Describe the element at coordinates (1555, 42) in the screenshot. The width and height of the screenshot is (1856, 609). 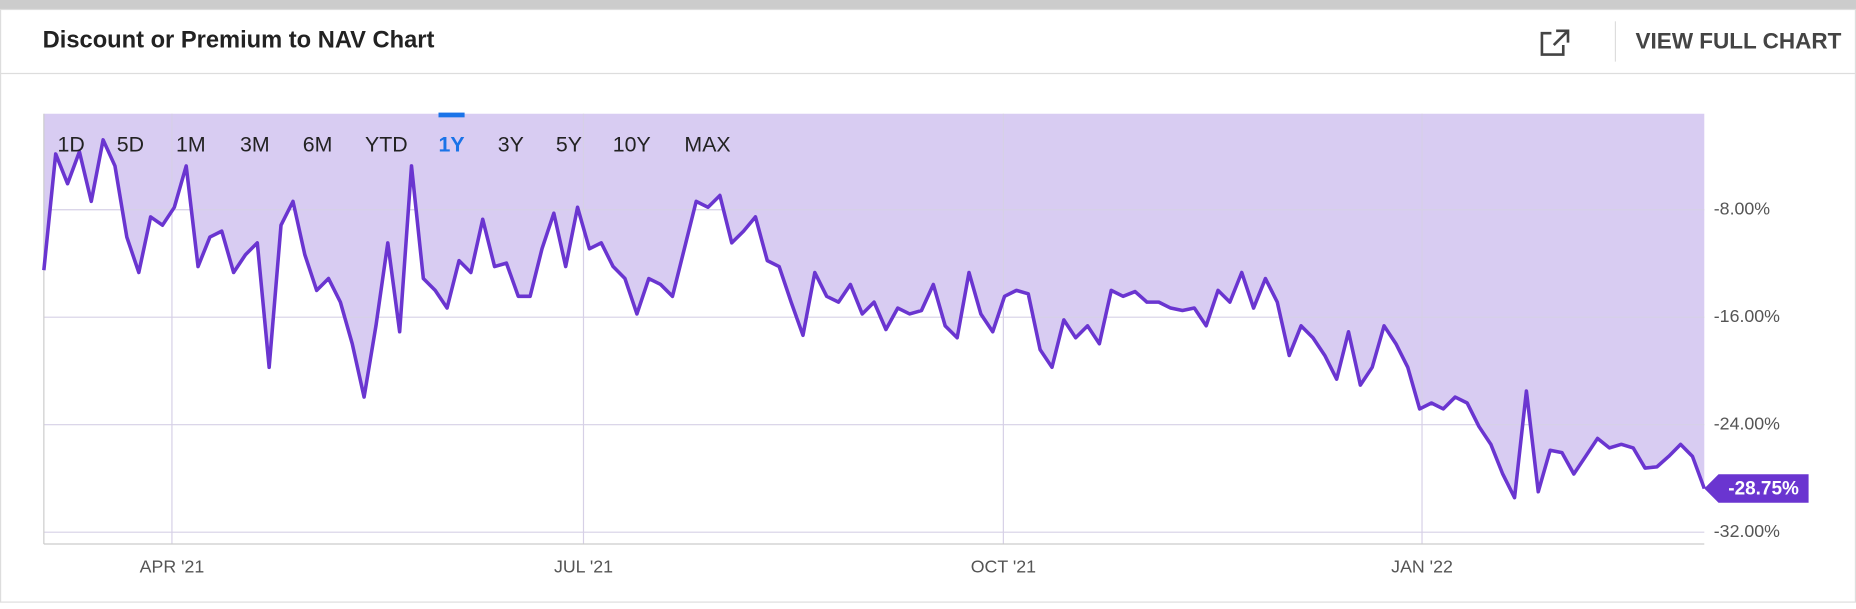
I see `external-link-icon` at that location.